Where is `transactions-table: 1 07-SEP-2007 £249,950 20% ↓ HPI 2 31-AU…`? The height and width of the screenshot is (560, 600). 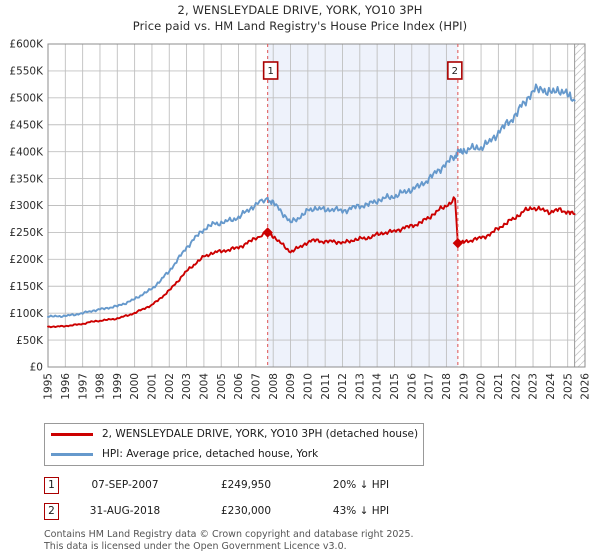
transactions-table: 1 07-SEP-2007 £249,950 20% ↓ HPI 2 31-AU… is located at coordinates (254, 498).